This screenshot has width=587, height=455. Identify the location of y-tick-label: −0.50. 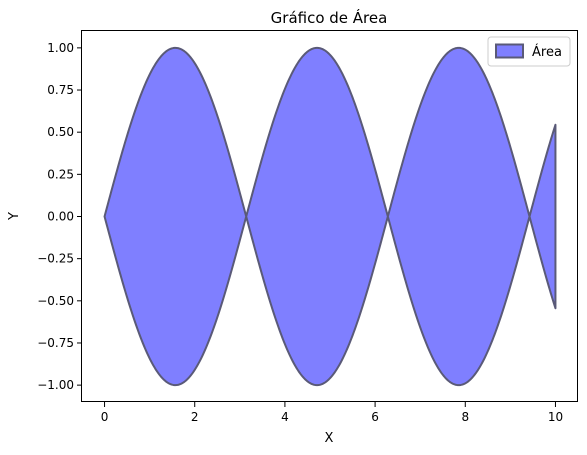
(55, 301).